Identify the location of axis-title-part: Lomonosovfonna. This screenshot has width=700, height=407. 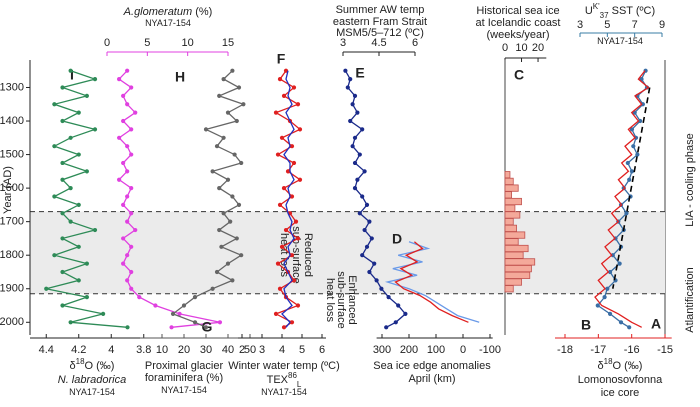
(620, 380).